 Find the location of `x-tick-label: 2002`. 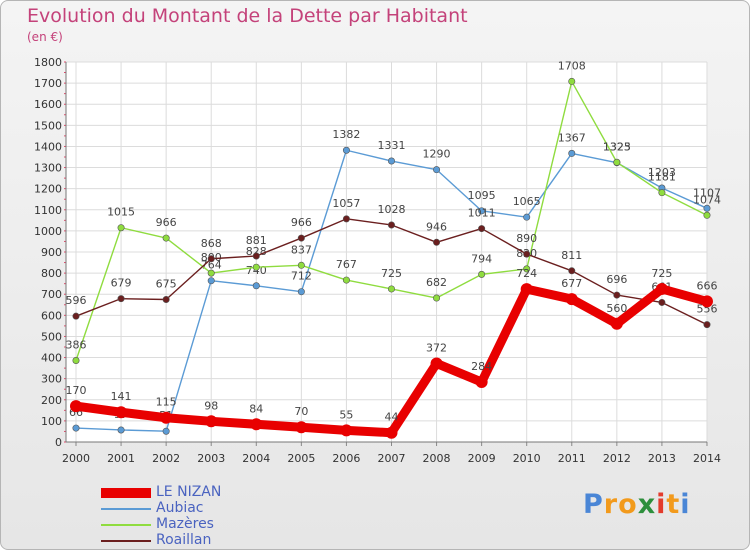

x-tick-label: 2002 is located at coordinates (166, 458).